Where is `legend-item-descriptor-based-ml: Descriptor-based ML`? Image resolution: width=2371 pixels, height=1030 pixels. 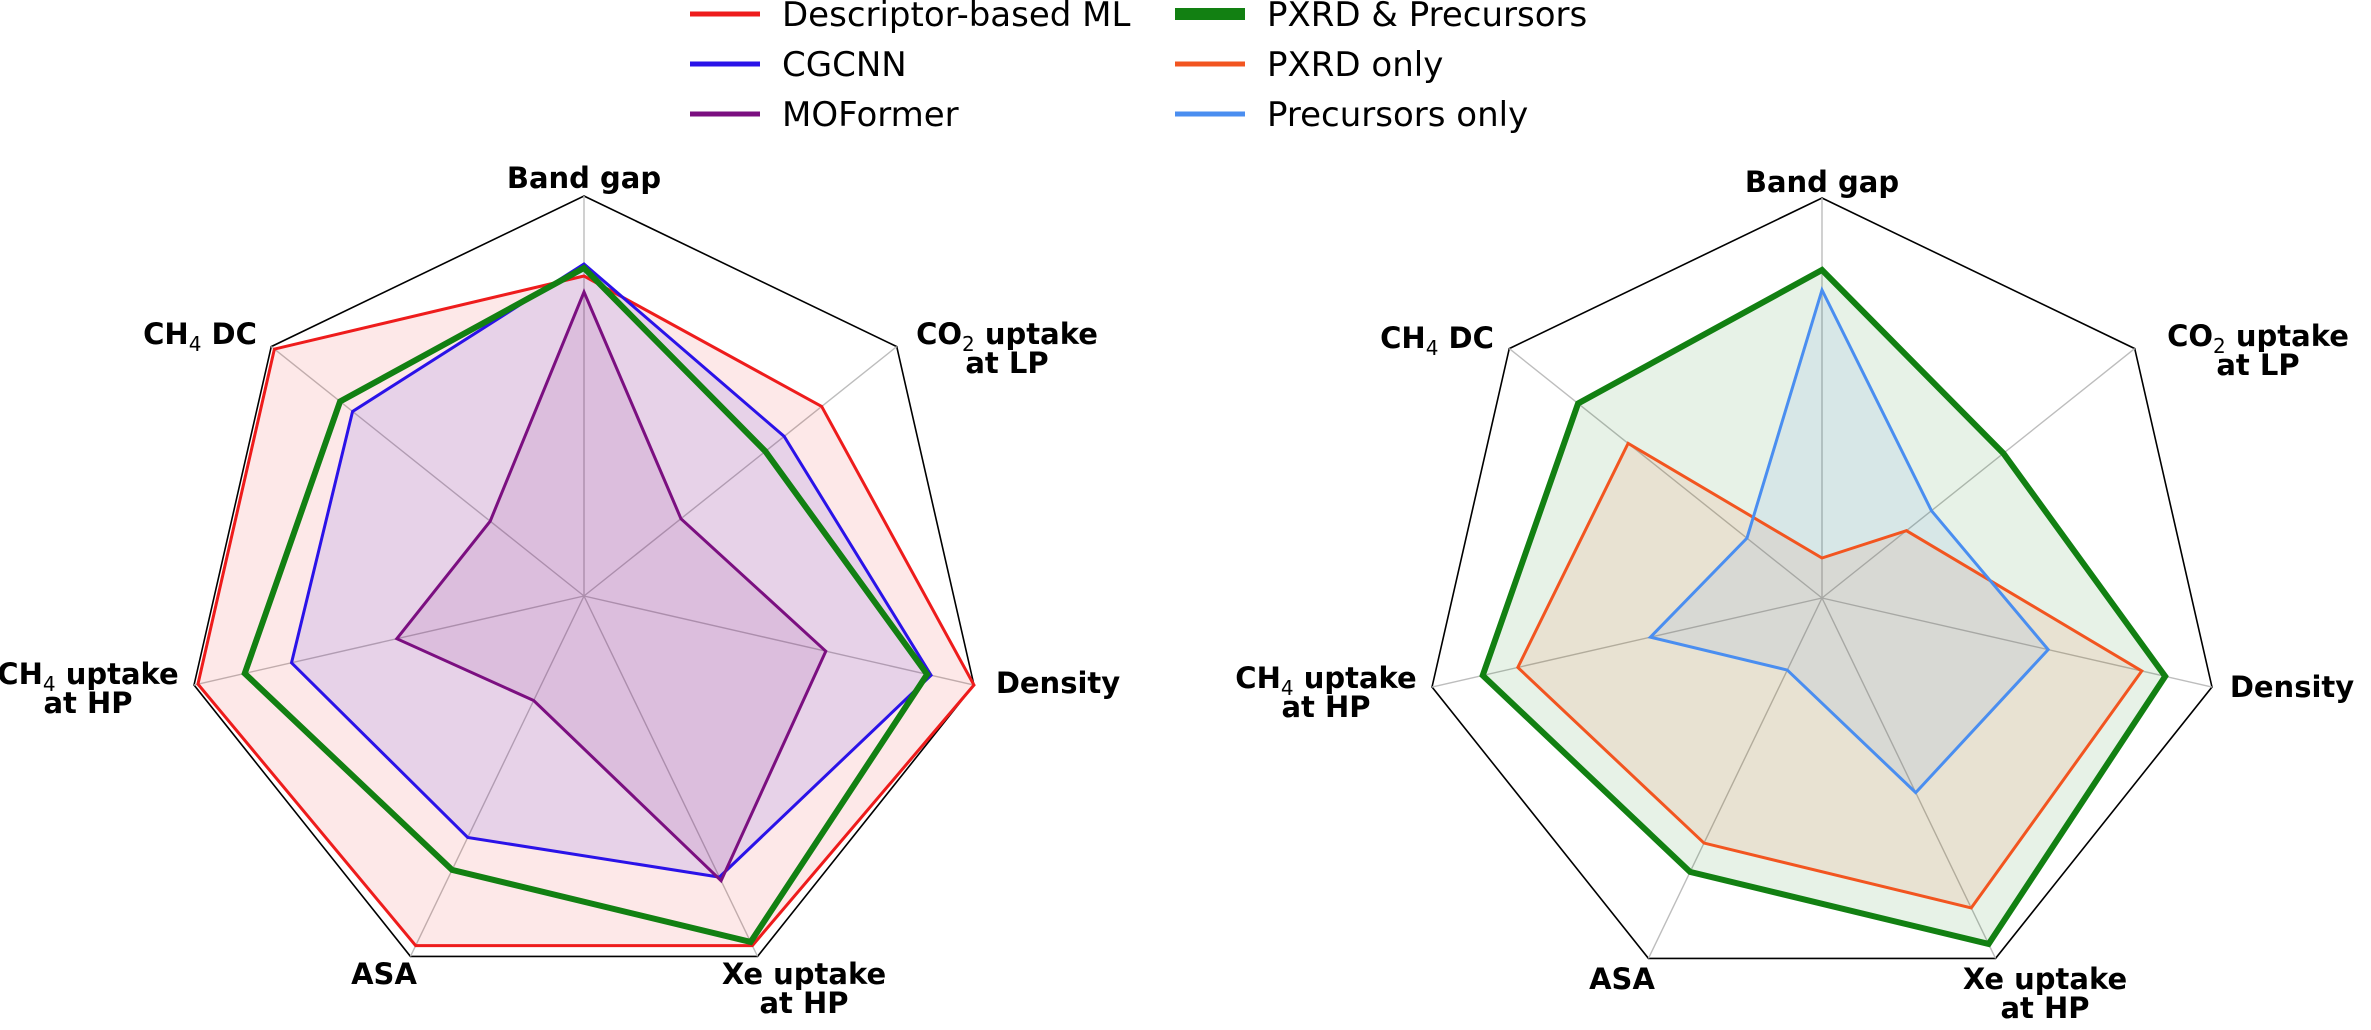
legend-item-descriptor-based-ml: Descriptor-based ML is located at coordinates (910, 17).